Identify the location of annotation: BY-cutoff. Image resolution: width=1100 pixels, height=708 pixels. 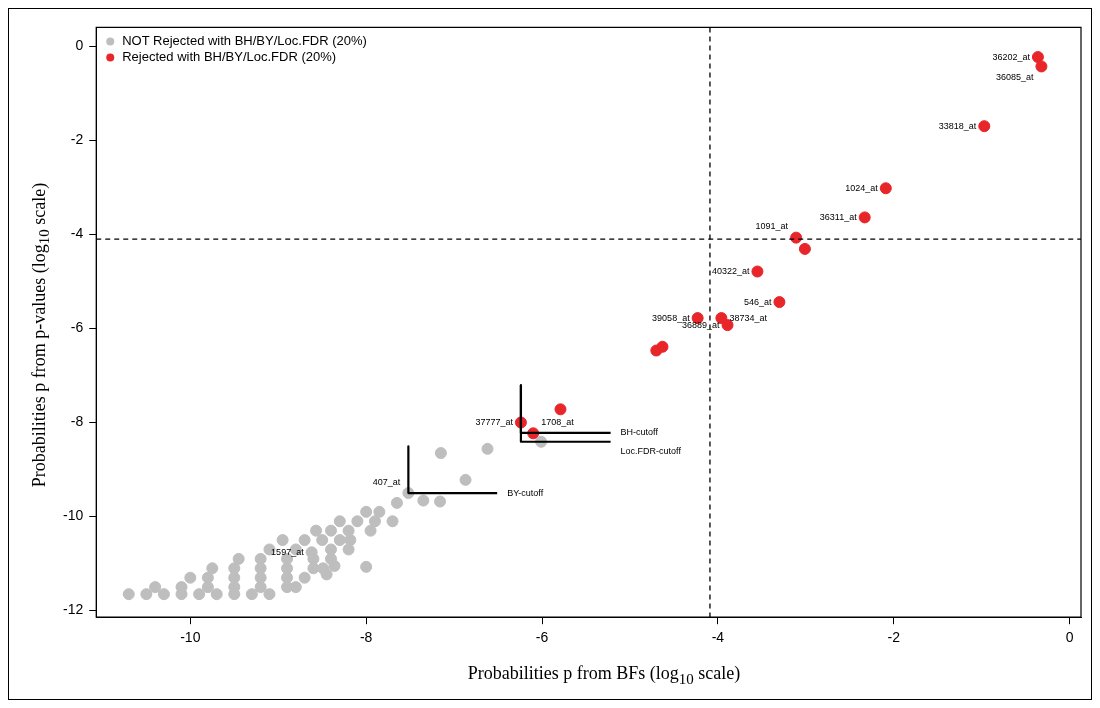
(525, 492).